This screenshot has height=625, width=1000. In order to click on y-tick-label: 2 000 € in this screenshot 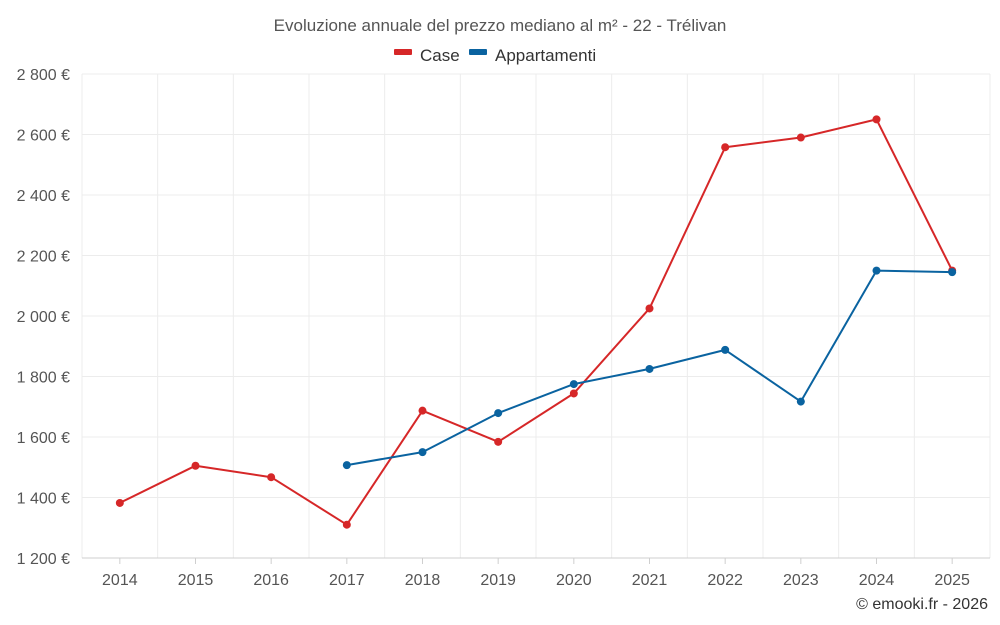, I will do `click(43, 317)`.